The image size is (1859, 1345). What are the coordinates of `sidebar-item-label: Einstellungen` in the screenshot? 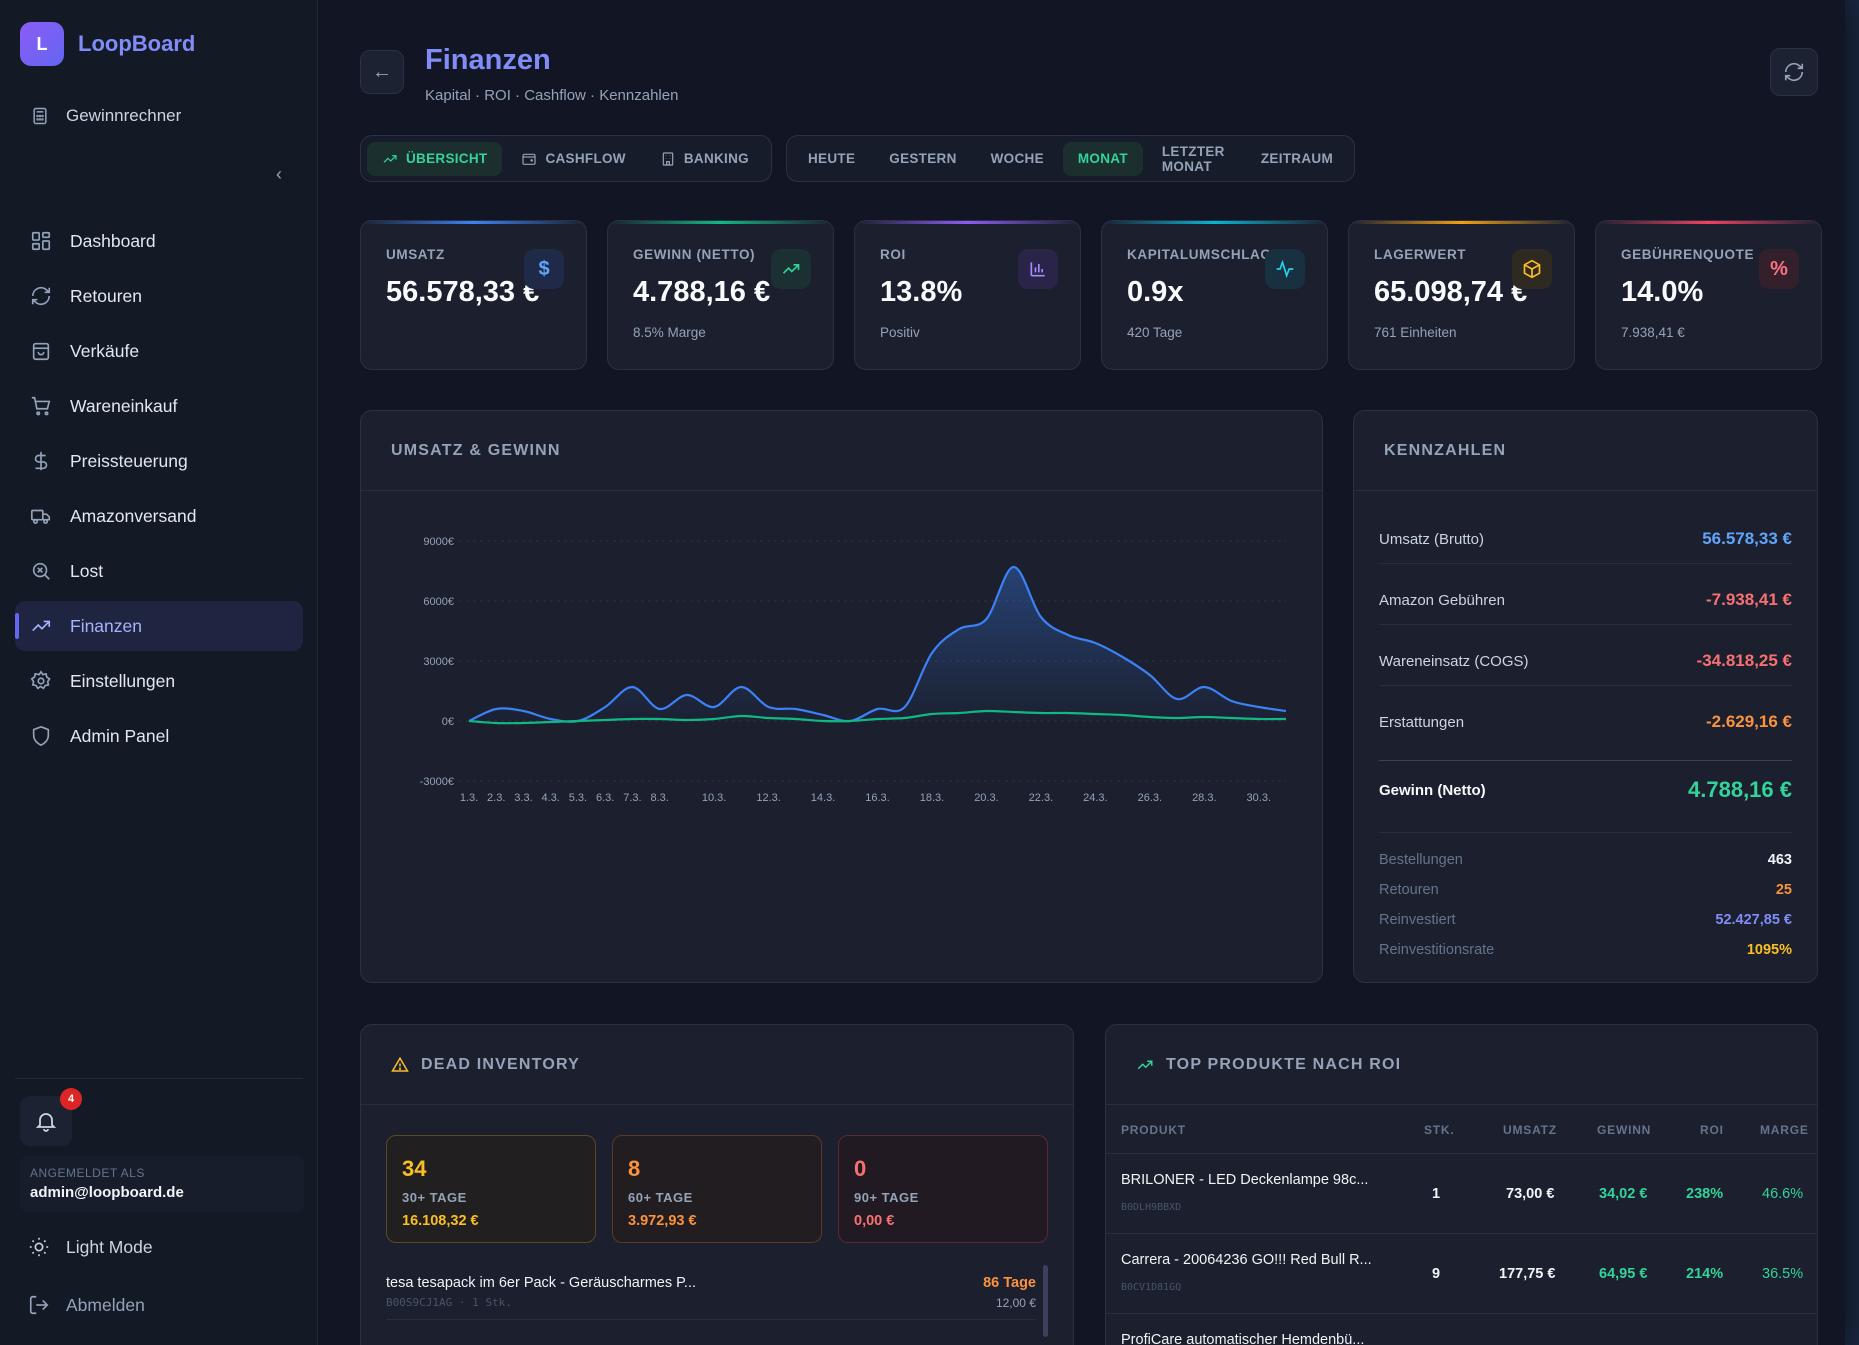 It's located at (123, 680).